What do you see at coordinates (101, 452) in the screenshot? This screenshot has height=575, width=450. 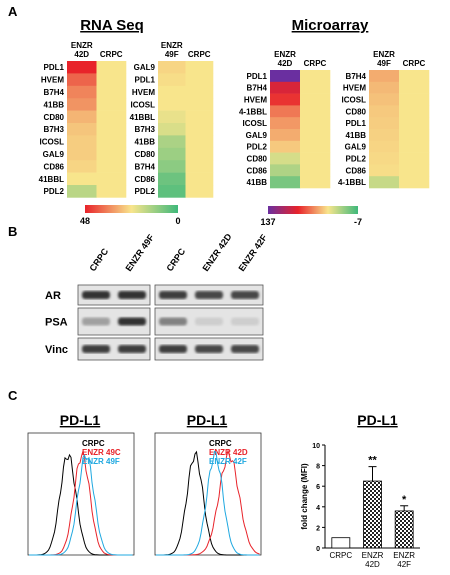 I see `legend-entry: ENZR 49C` at bounding box center [101, 452].